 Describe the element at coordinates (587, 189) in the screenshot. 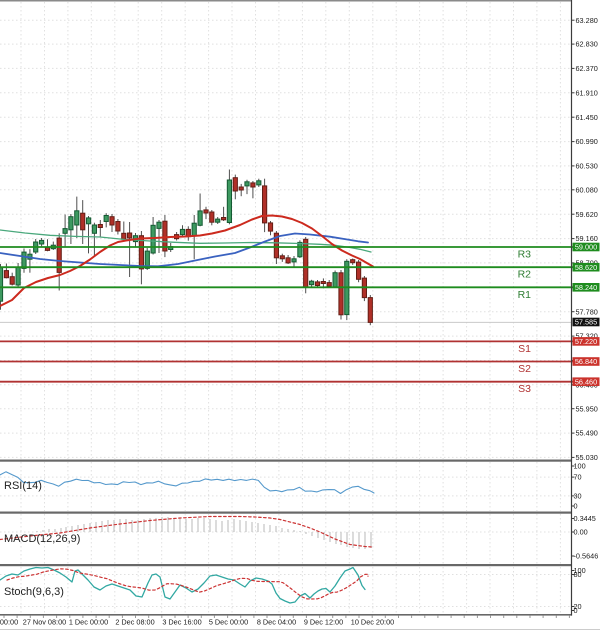

I see `svg-text: 60.080` at that location.